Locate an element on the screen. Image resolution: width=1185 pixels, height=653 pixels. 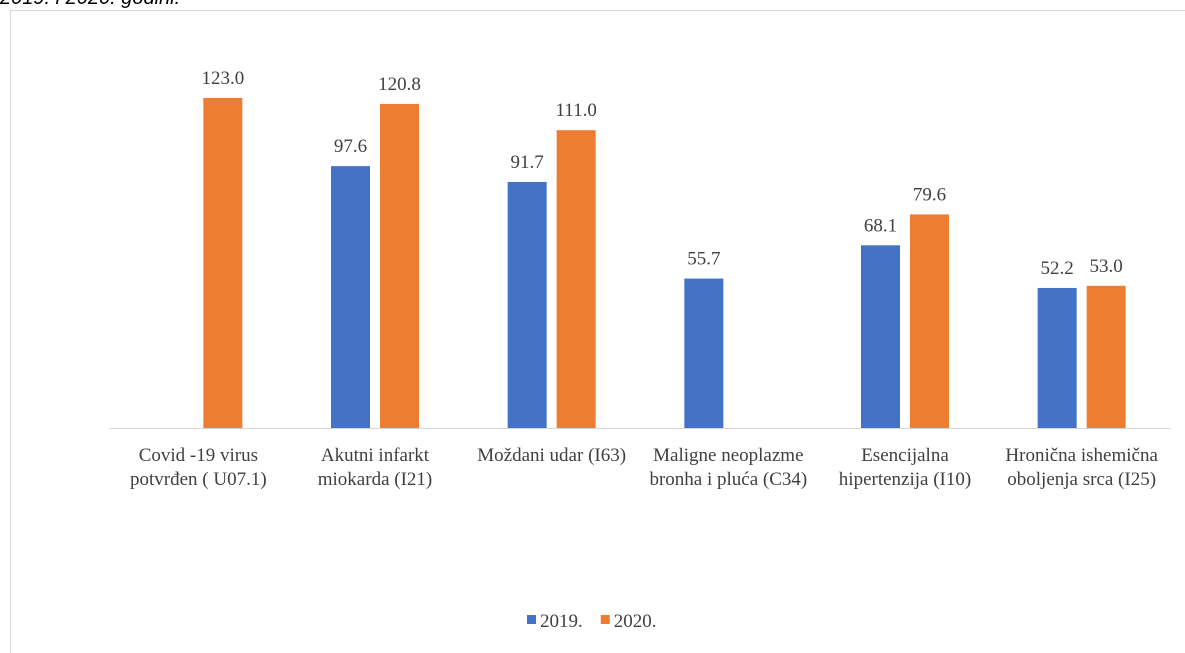
x-tick-label: Akutni infarkt miokarda (I21) is located at coordinates (375, 467).